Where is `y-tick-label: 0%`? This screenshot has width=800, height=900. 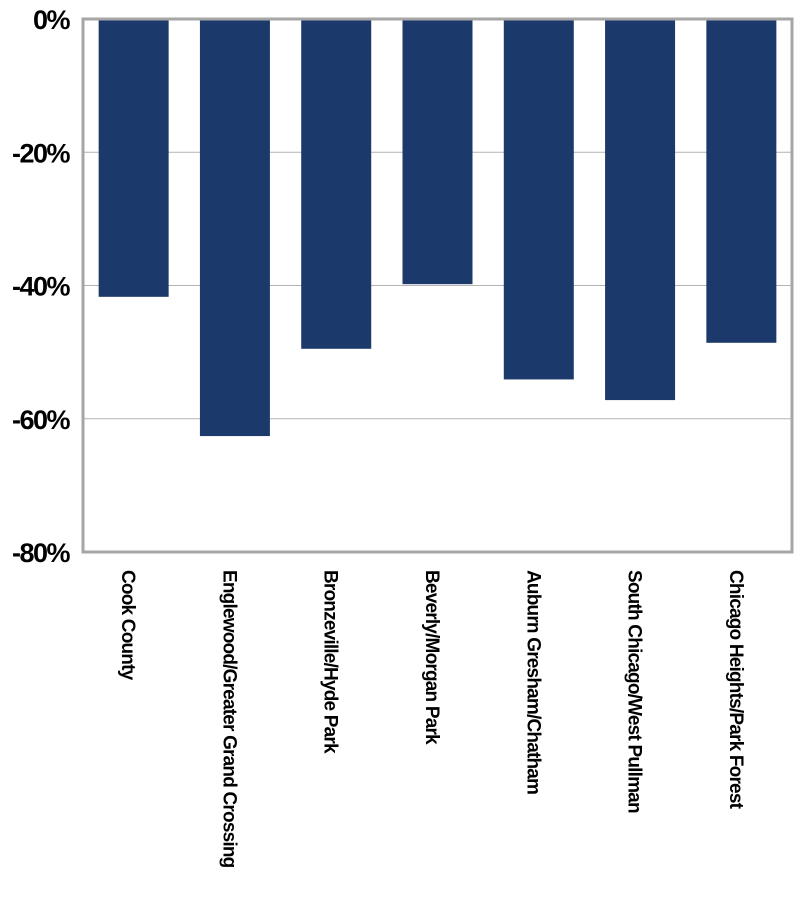 y-tick-label: 0% is located at coordinates (52, 20).